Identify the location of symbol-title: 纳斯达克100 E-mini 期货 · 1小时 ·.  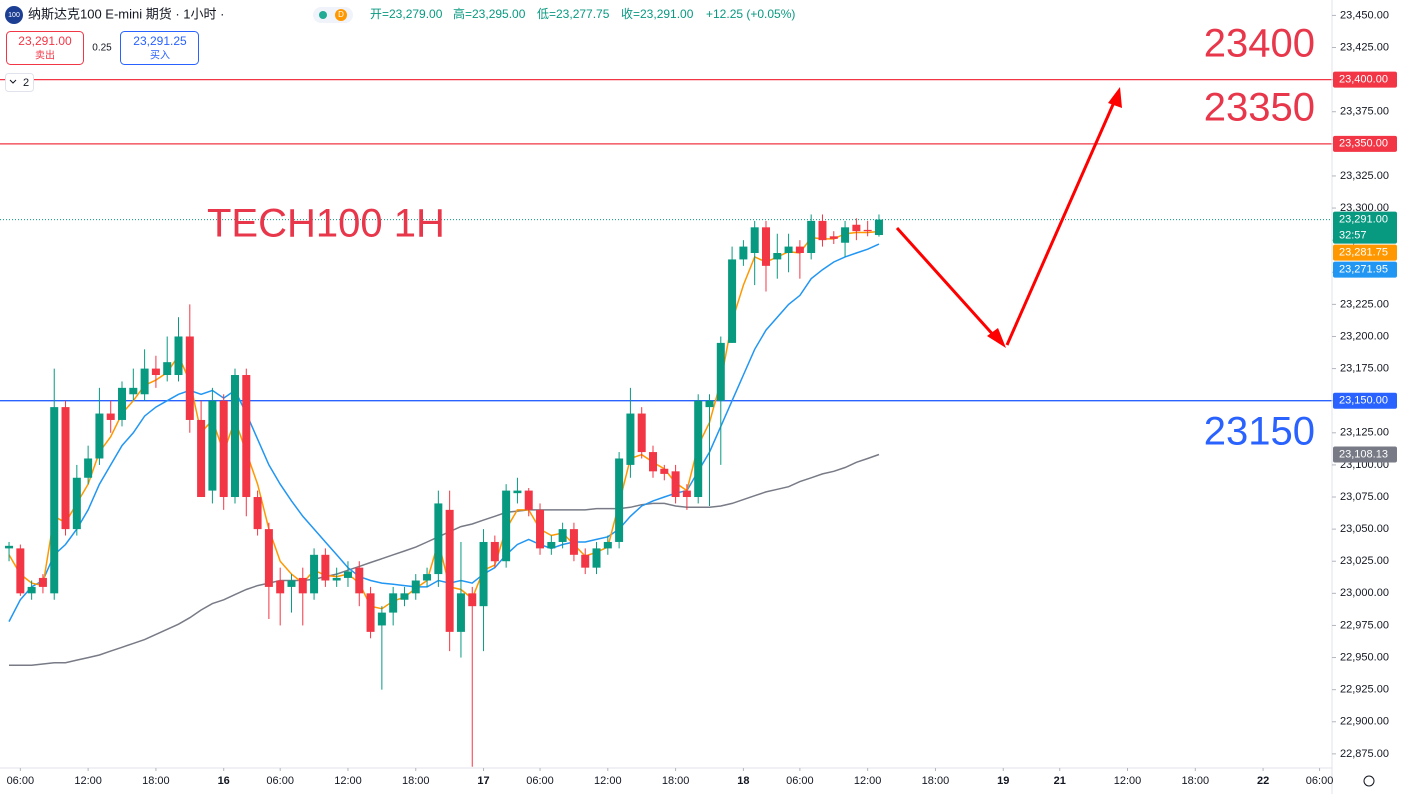
(126, 13).